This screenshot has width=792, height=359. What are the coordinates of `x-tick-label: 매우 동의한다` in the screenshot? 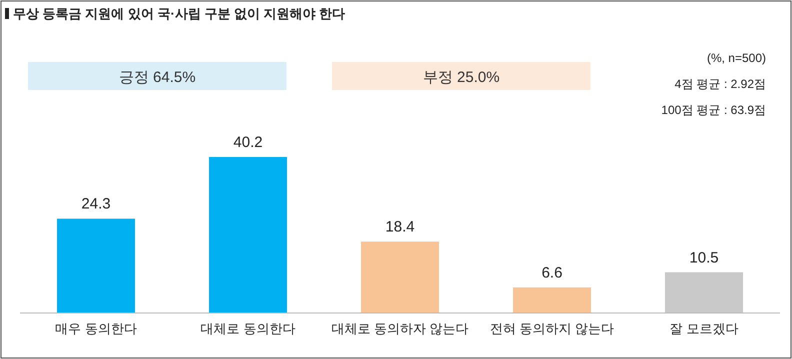 It's located at (96, 328).